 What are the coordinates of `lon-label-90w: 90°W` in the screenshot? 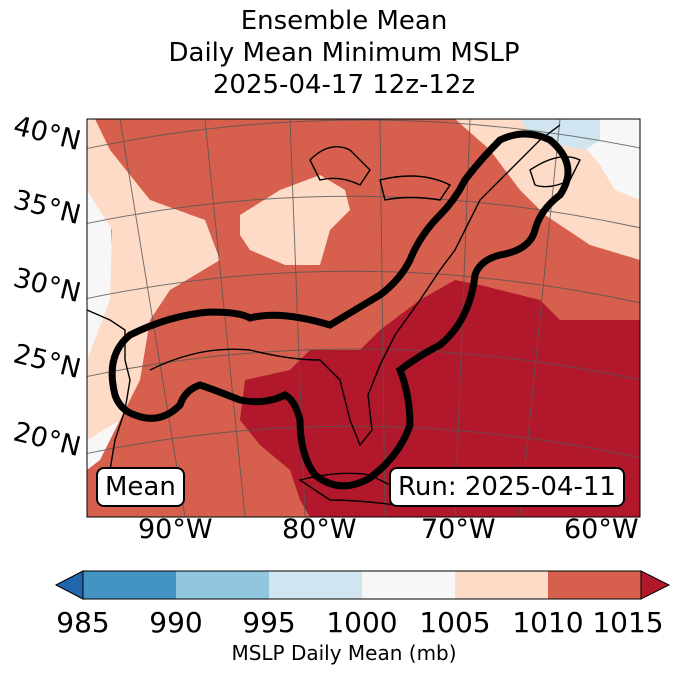 It's located at (175, 529).